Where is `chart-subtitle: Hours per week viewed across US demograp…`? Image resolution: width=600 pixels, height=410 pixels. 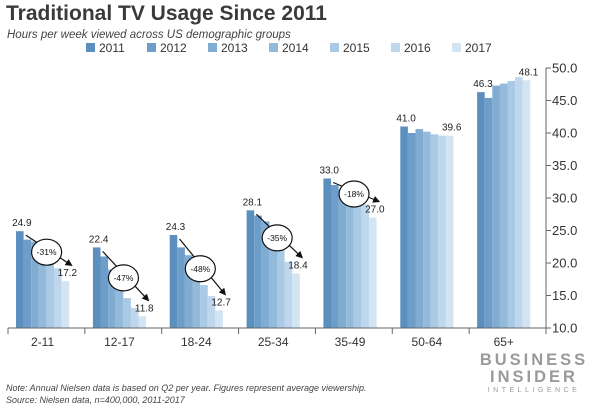
chart-subtitle: Hours per week viewed across US demograp… is located at coordinates (149, 35).